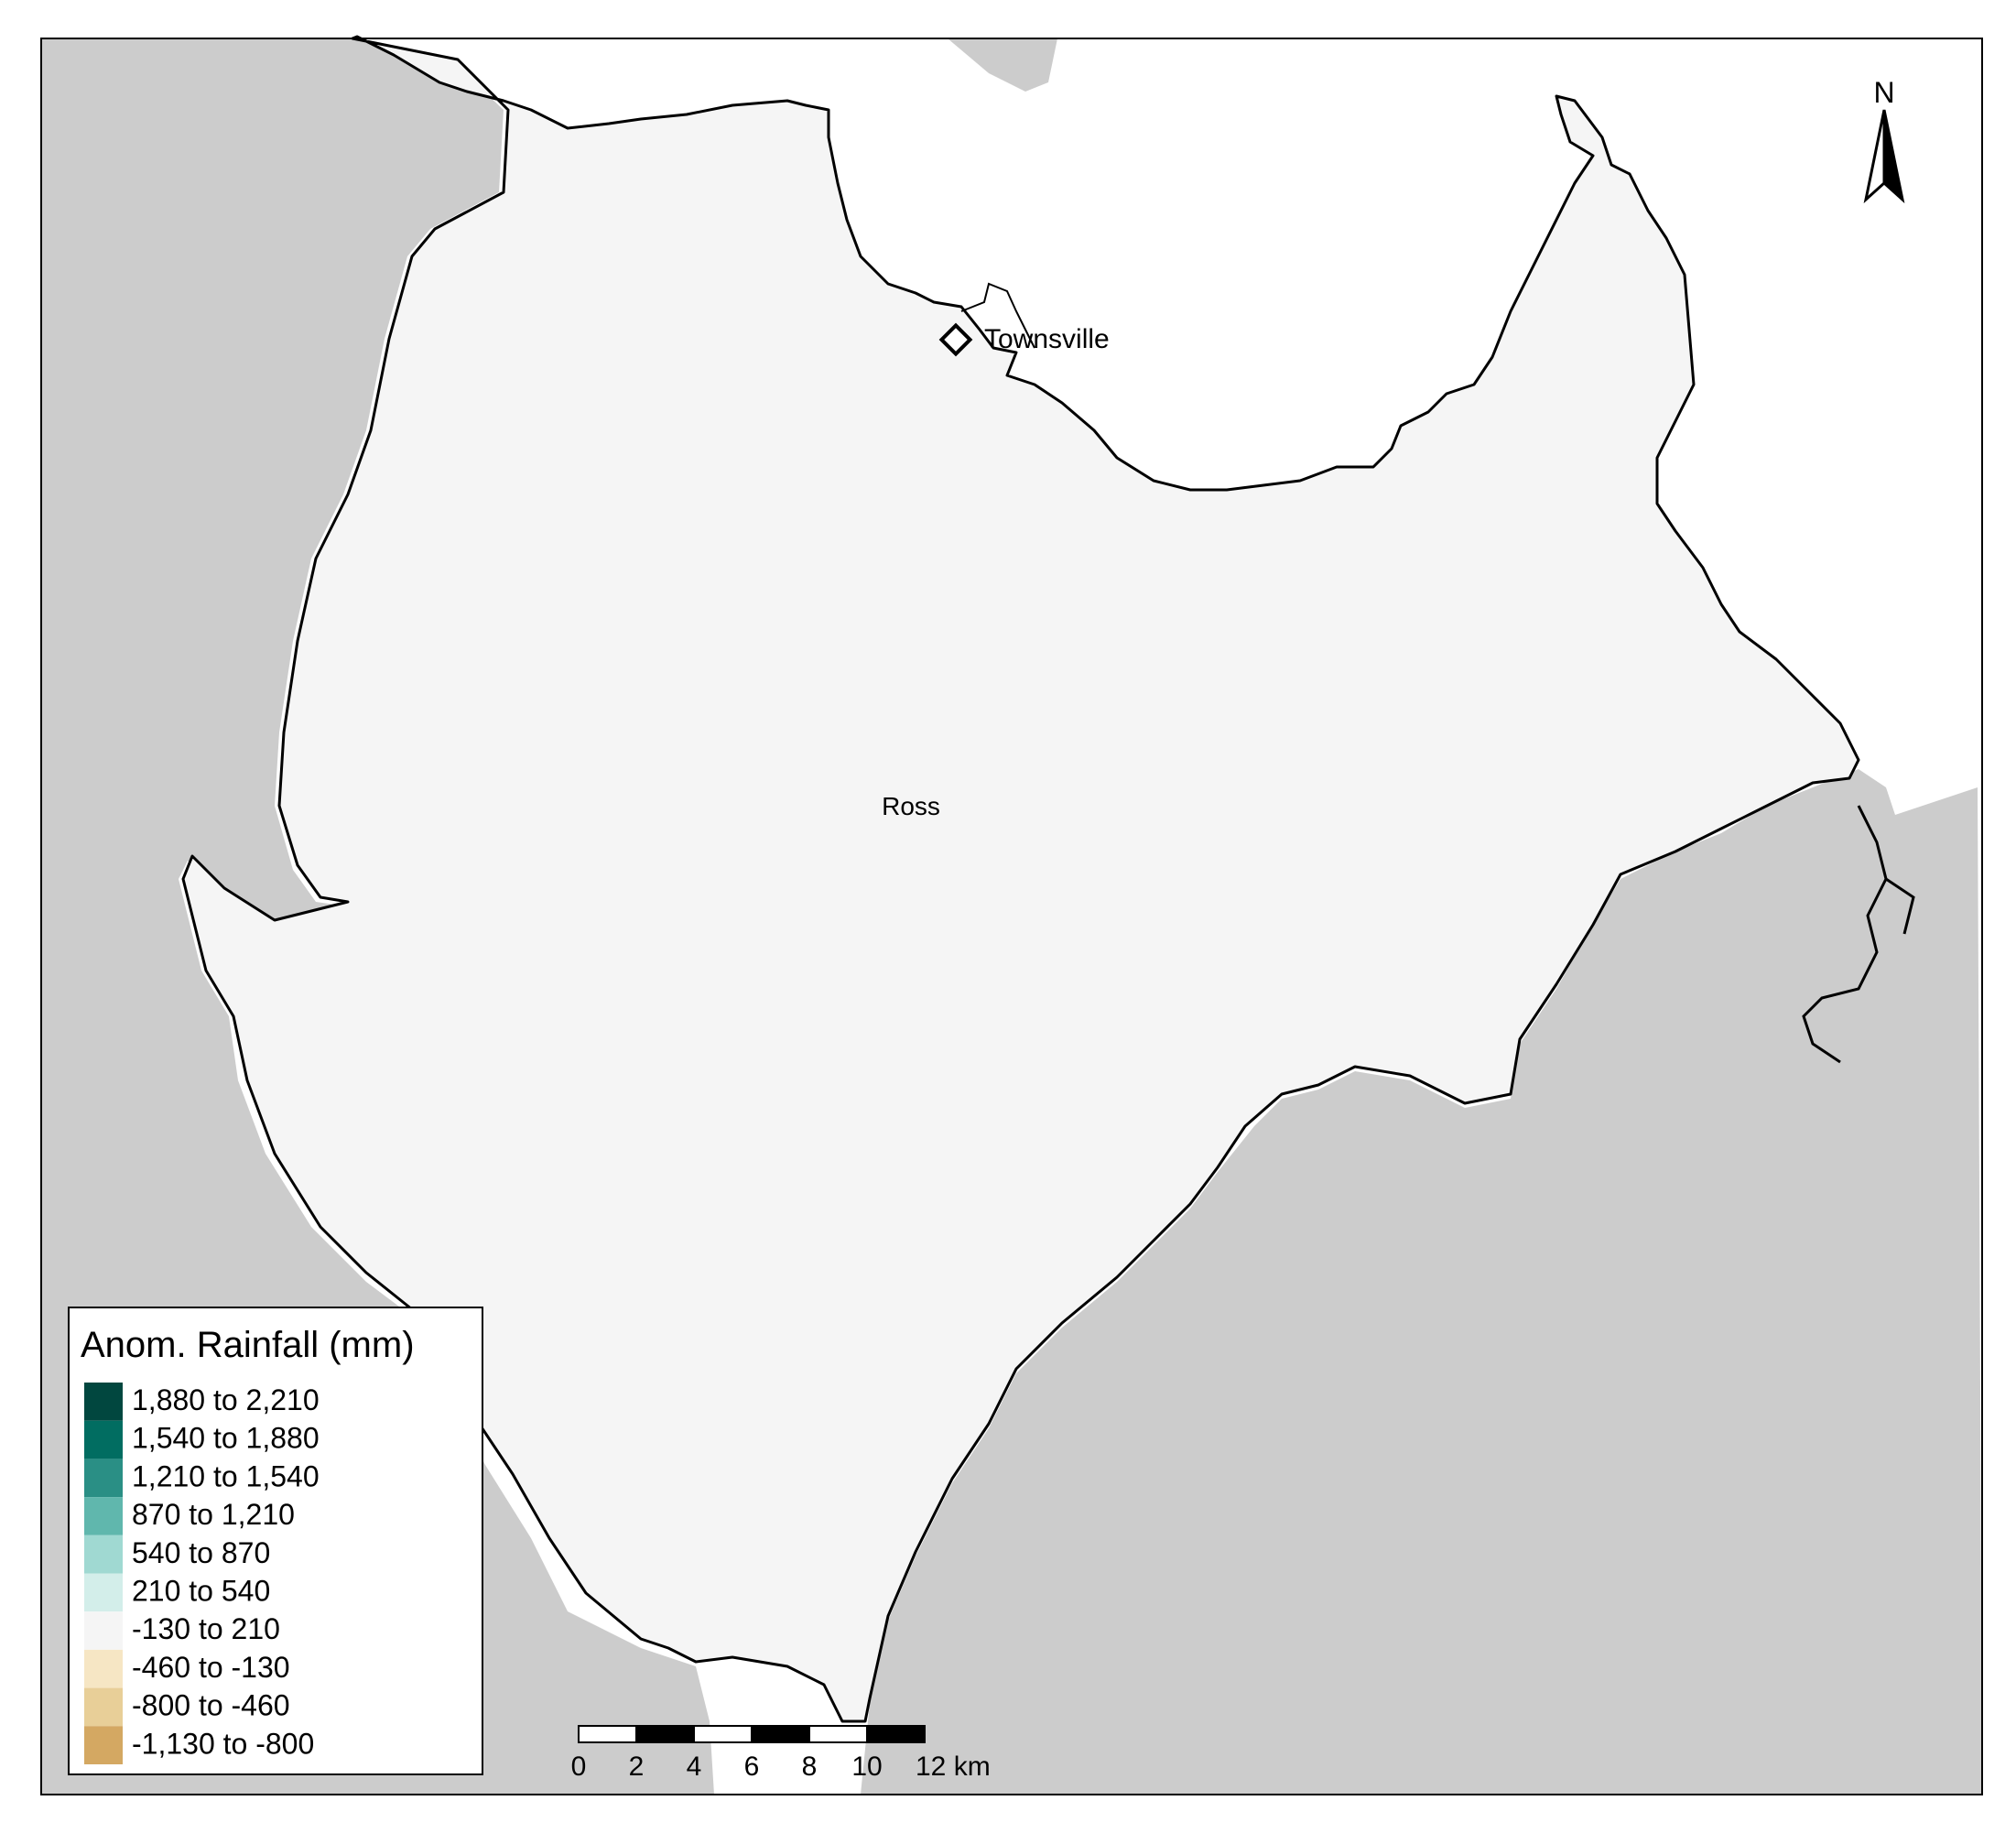 The width and height of the screenshot is (2016, 1833). I want to click on scale-tick-label: 0, so click(579, 1767).